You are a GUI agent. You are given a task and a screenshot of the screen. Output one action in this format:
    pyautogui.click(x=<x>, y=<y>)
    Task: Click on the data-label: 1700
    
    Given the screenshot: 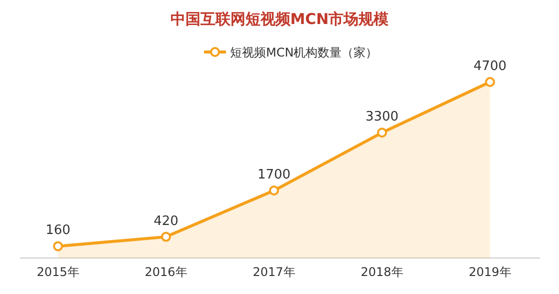 What is the action you would take?
    pyautogui.click(x=274, y=175)
    